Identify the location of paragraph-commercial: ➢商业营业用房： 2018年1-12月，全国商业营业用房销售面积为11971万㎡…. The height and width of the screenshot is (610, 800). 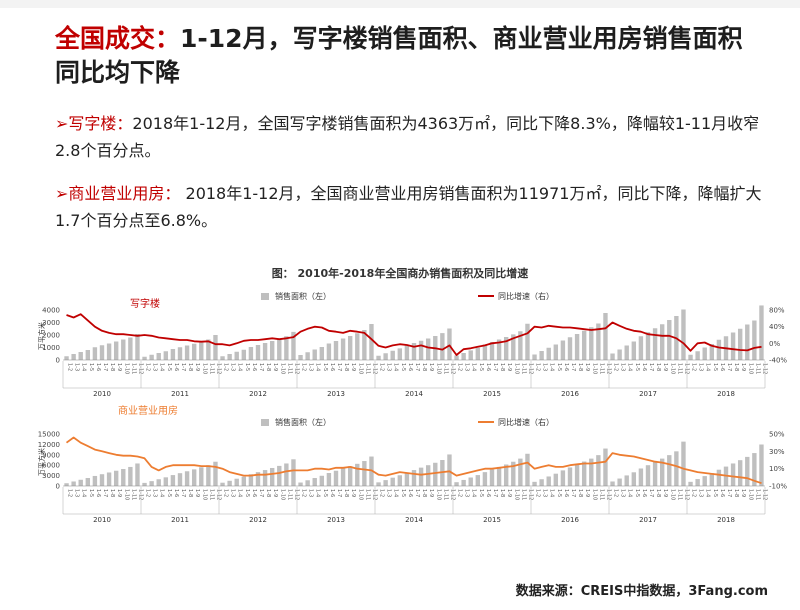
(415, 207).